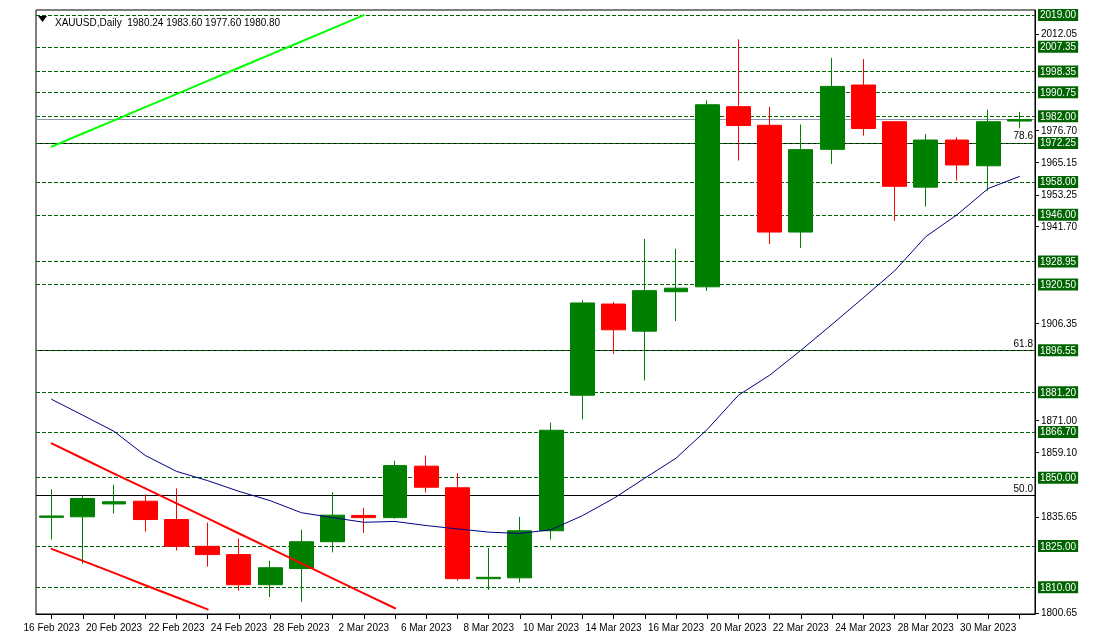  Describe the element at coordinates (1058, 587) in the screenshot. I see `ref-line-label: 1810.00` at that location.